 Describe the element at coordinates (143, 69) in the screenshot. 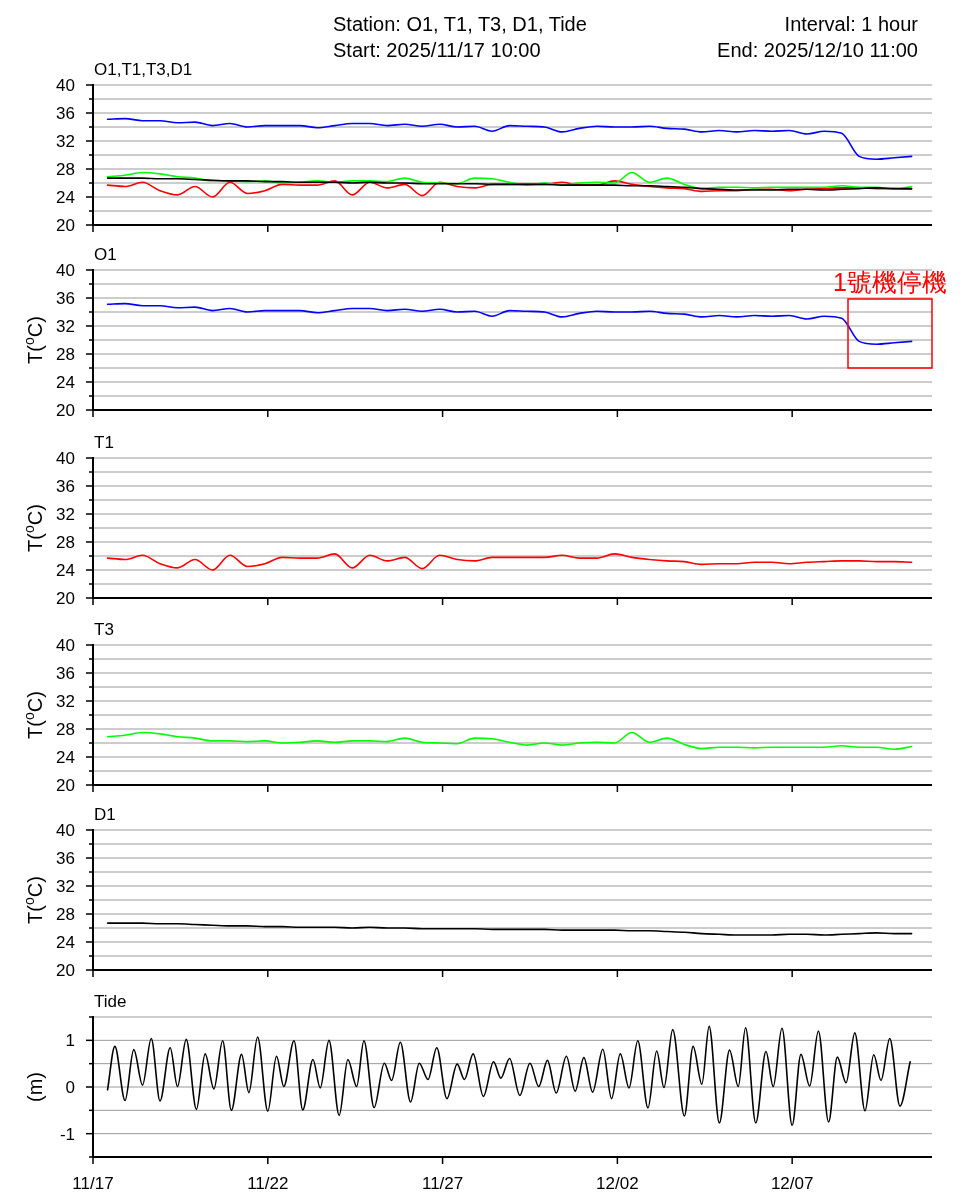

I see `chart-title: O1,T1,T3,D1` at that location.